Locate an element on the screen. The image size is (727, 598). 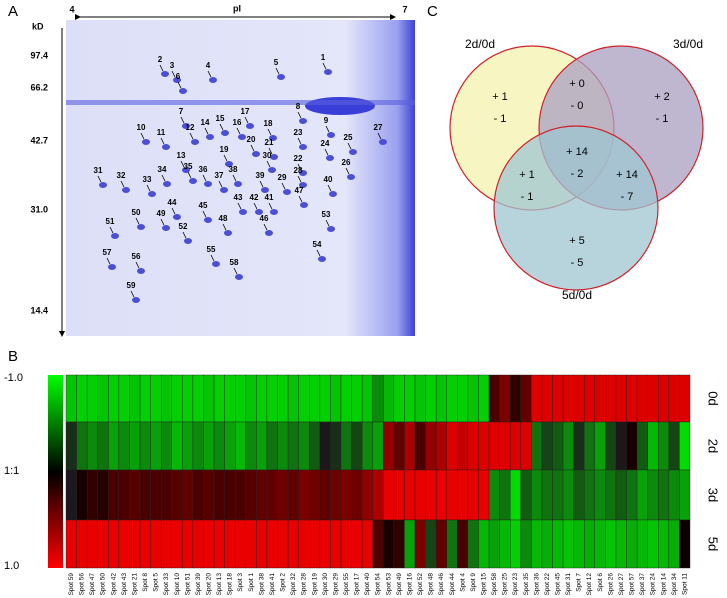
column-label: Spot 59 is located at coordinates (71, 584).